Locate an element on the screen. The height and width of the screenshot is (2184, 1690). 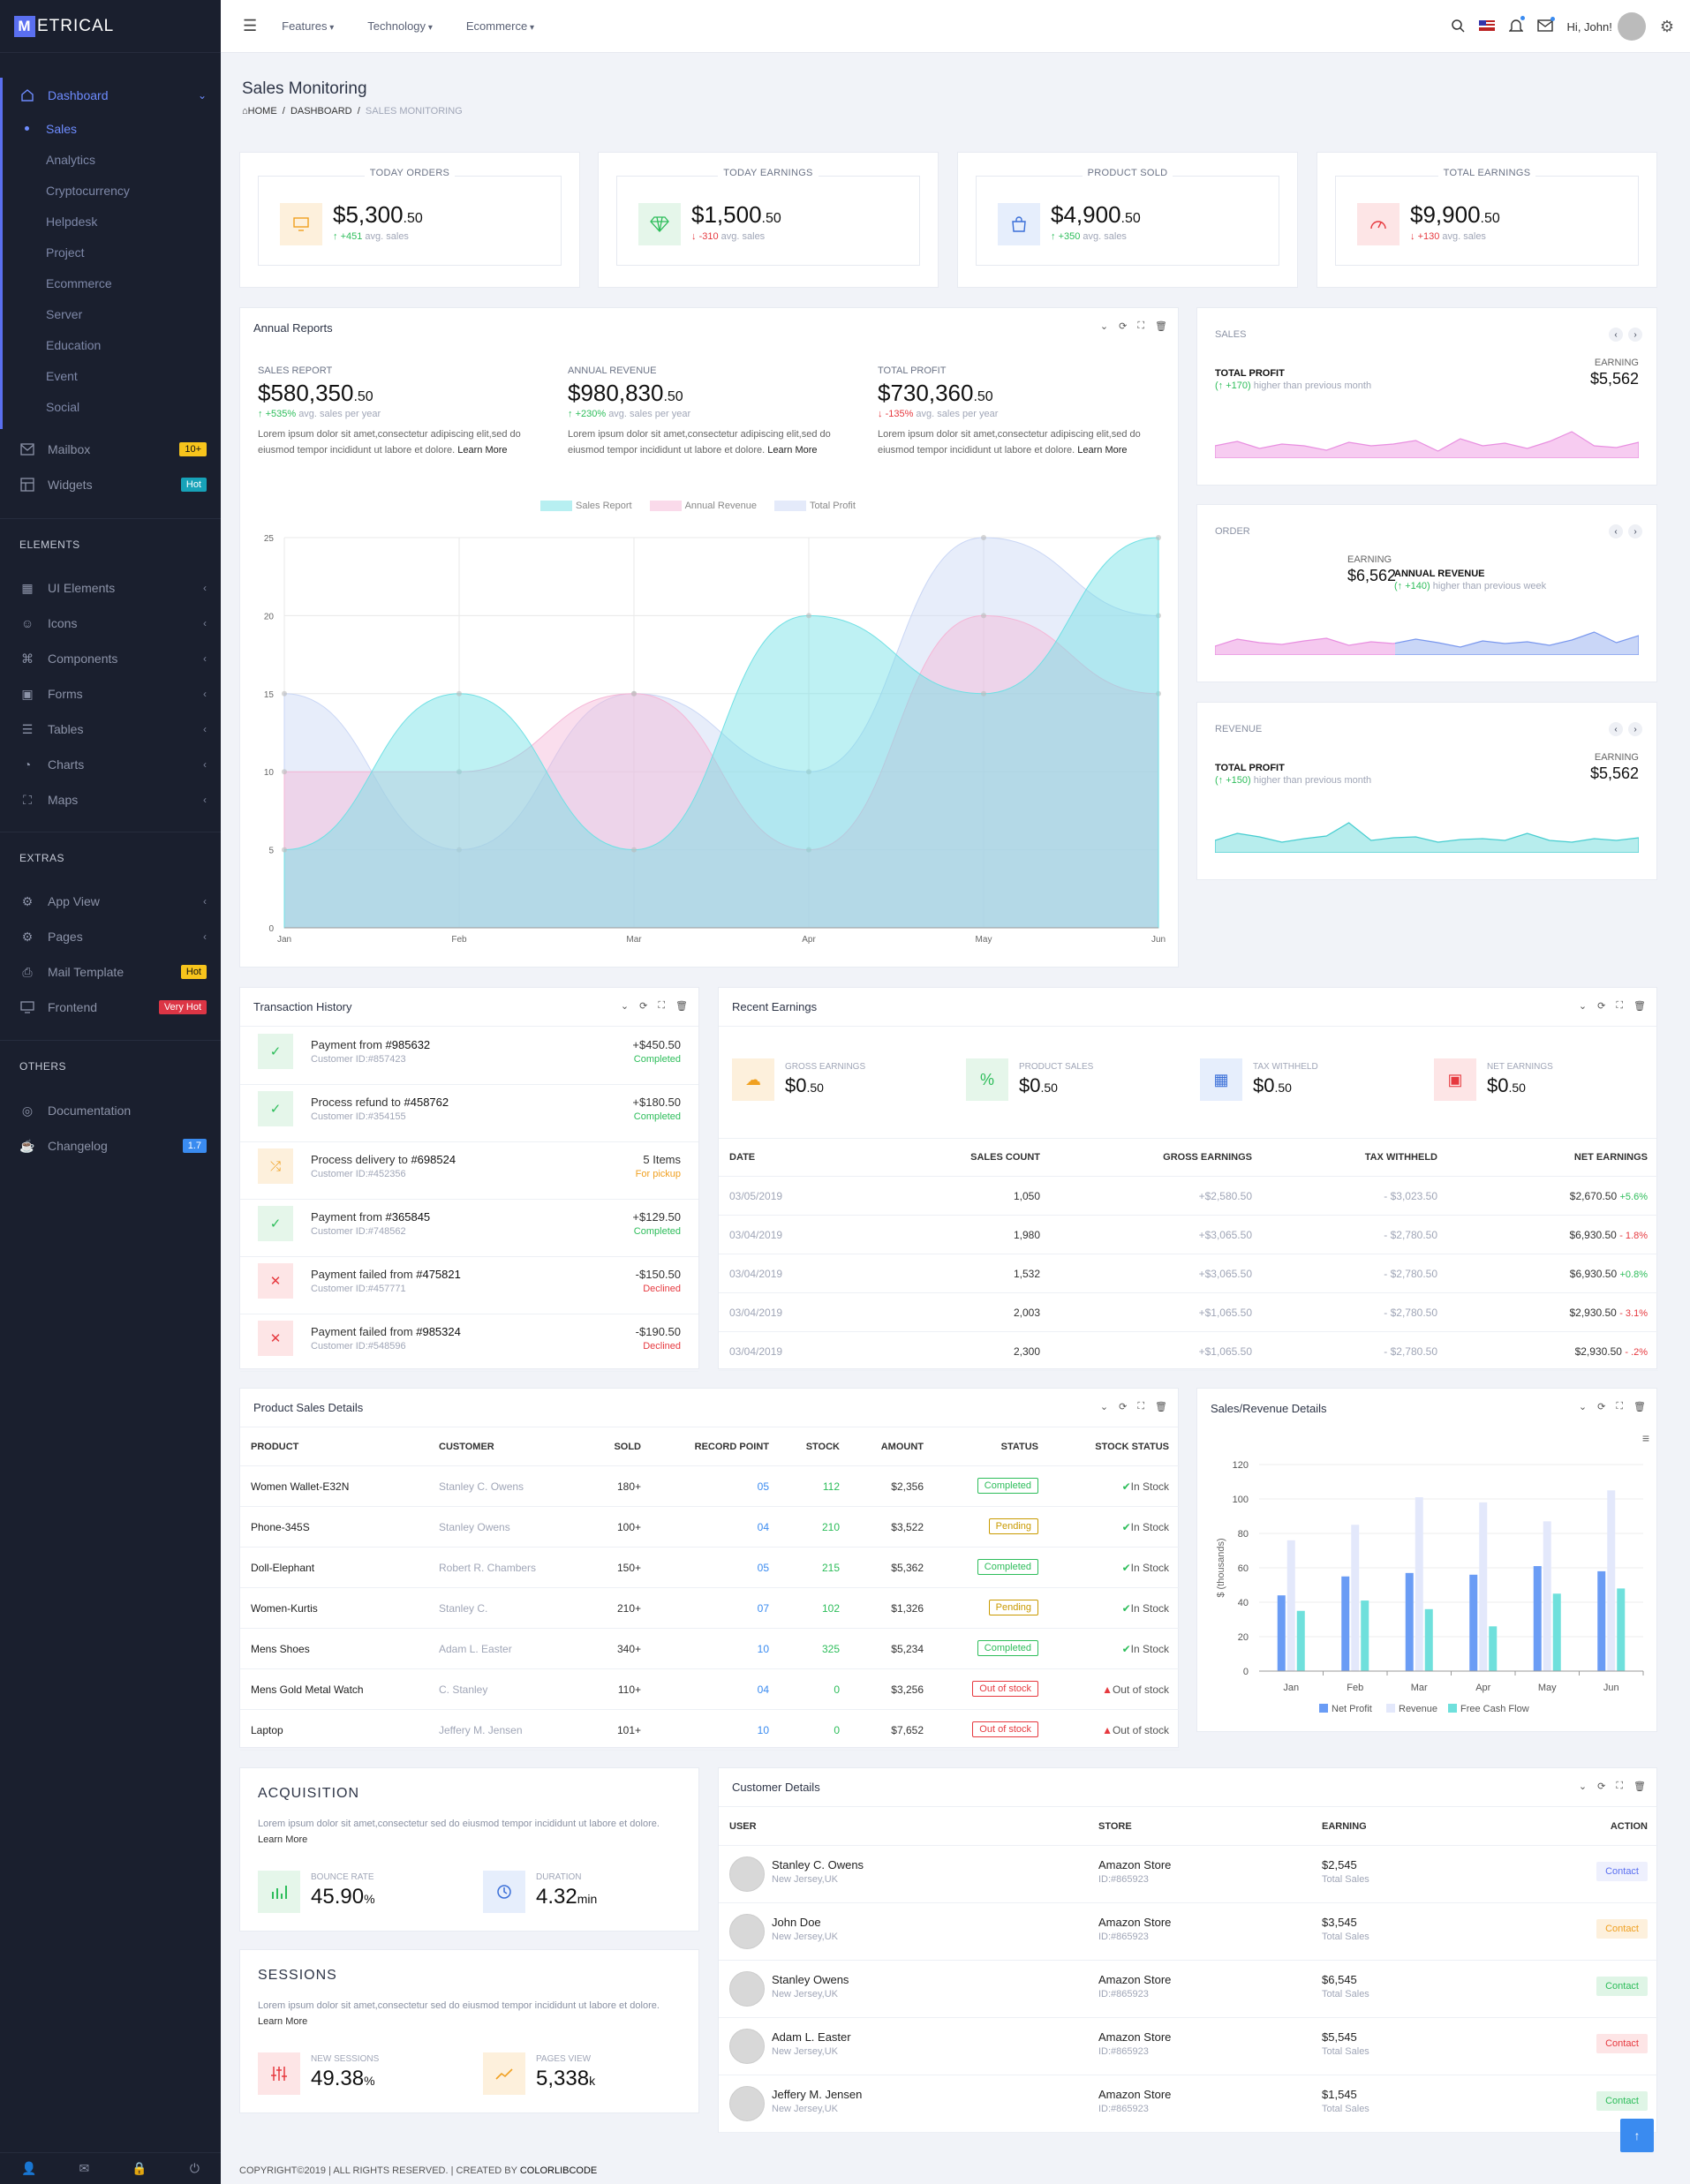
column-header: STOCK STATUS is located at coordinates (1132, 1447).